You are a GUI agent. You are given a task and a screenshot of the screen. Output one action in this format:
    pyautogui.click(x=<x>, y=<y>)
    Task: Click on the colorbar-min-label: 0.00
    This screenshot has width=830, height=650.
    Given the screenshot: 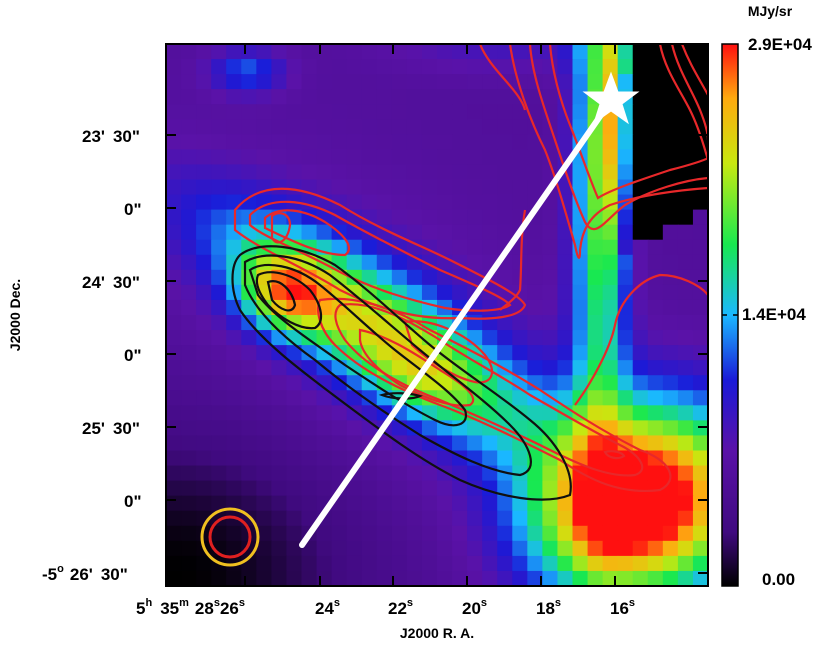 What is the action you would take?
    pyautogui.click(x=778, y=579)
    